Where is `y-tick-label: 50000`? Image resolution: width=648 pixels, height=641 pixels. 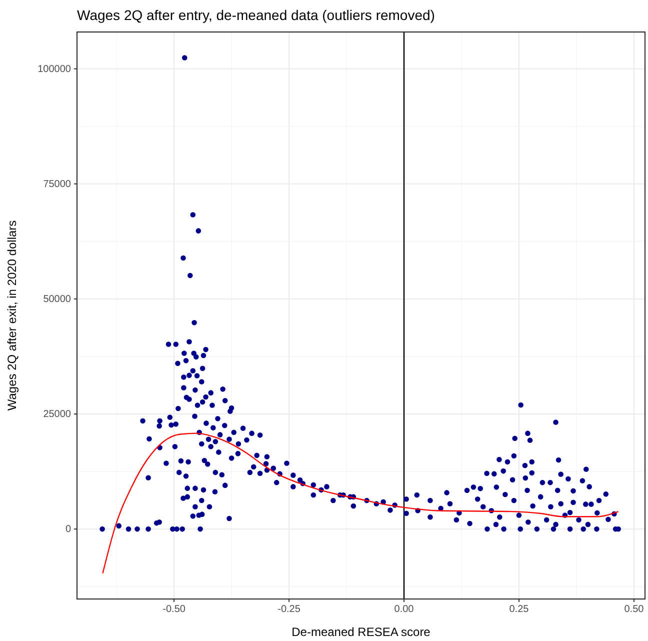 y-tick-label: 50000 is located at coordinates (57, 300).